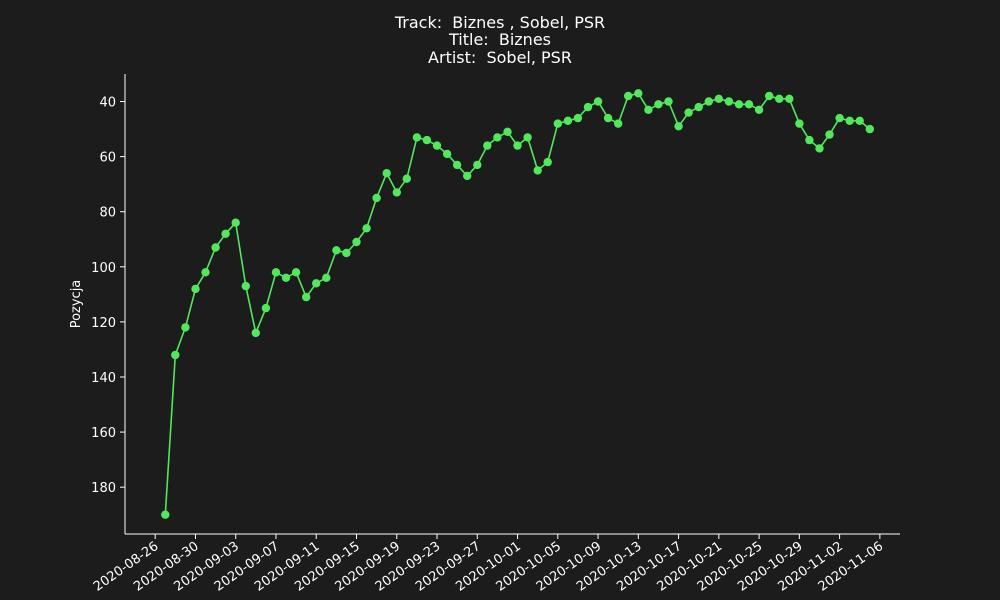  What do you see at coordinates (103, 433) in the screenshot?
I see `y-tick-label: 160` at bounding box center [103, 433].